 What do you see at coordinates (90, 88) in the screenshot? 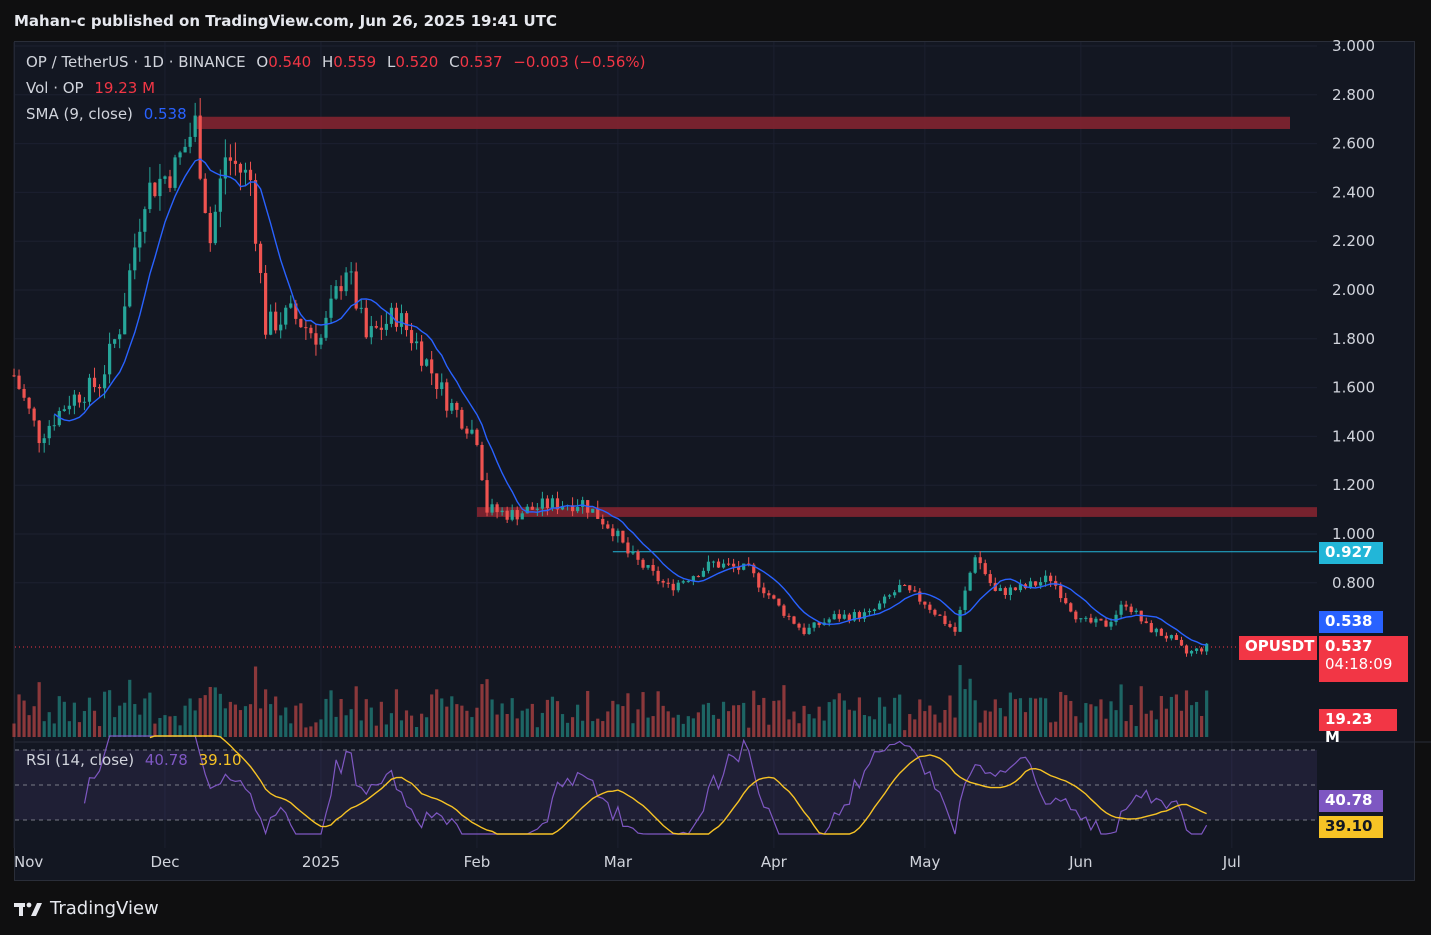
I see `legend-volume-row: Vol · OP 19.23 M` at bounding box center [90, 88].